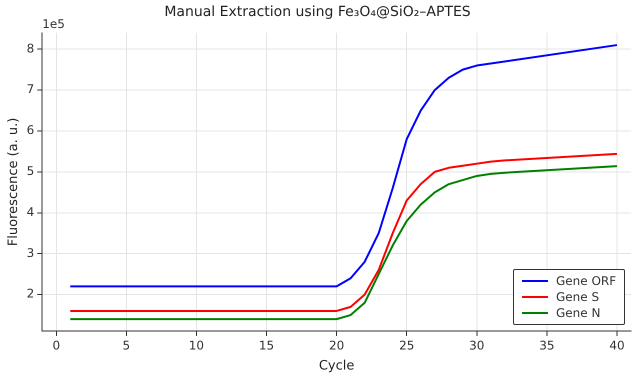  What do you see at coordinates (30, 211) in the screenshot?
I see `y-tick-label: 4` at bounding box center [30, 211].